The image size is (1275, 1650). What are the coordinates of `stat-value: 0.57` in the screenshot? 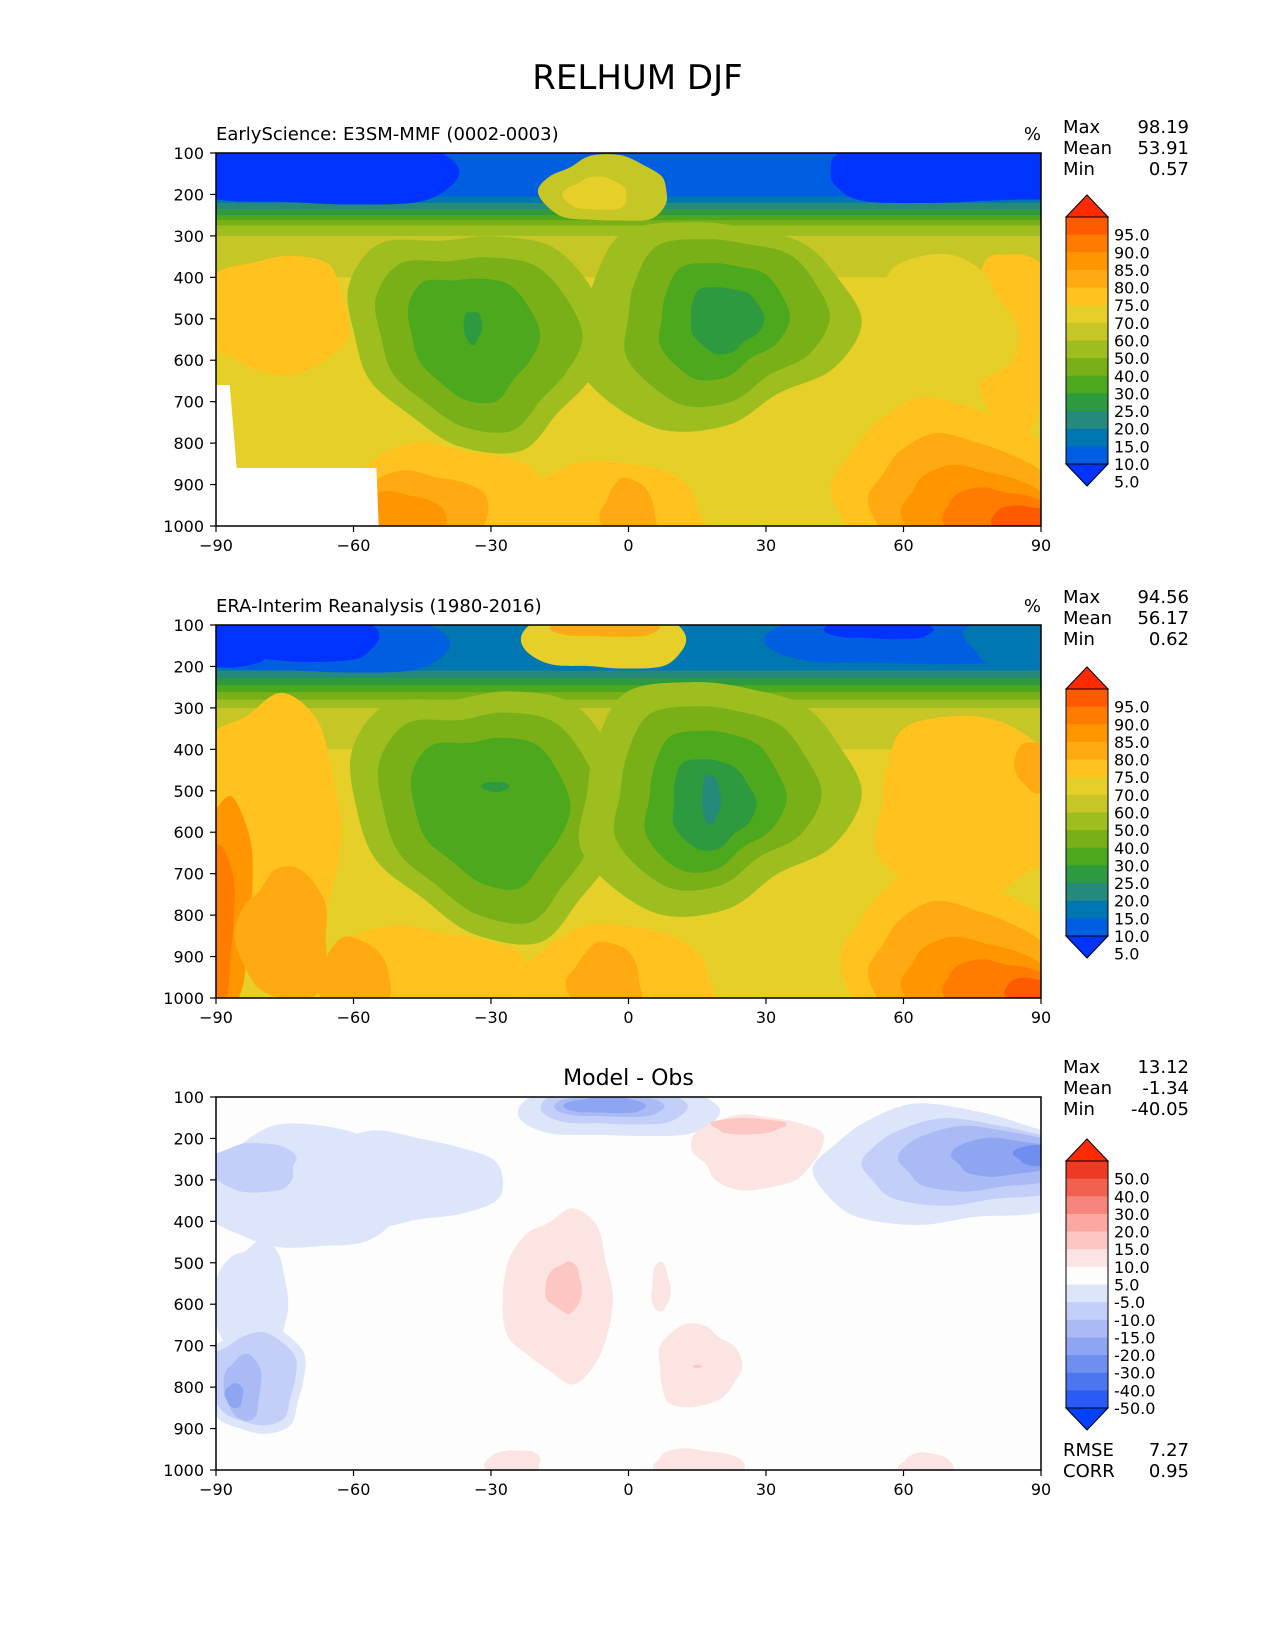 It's located at (1168, 169).